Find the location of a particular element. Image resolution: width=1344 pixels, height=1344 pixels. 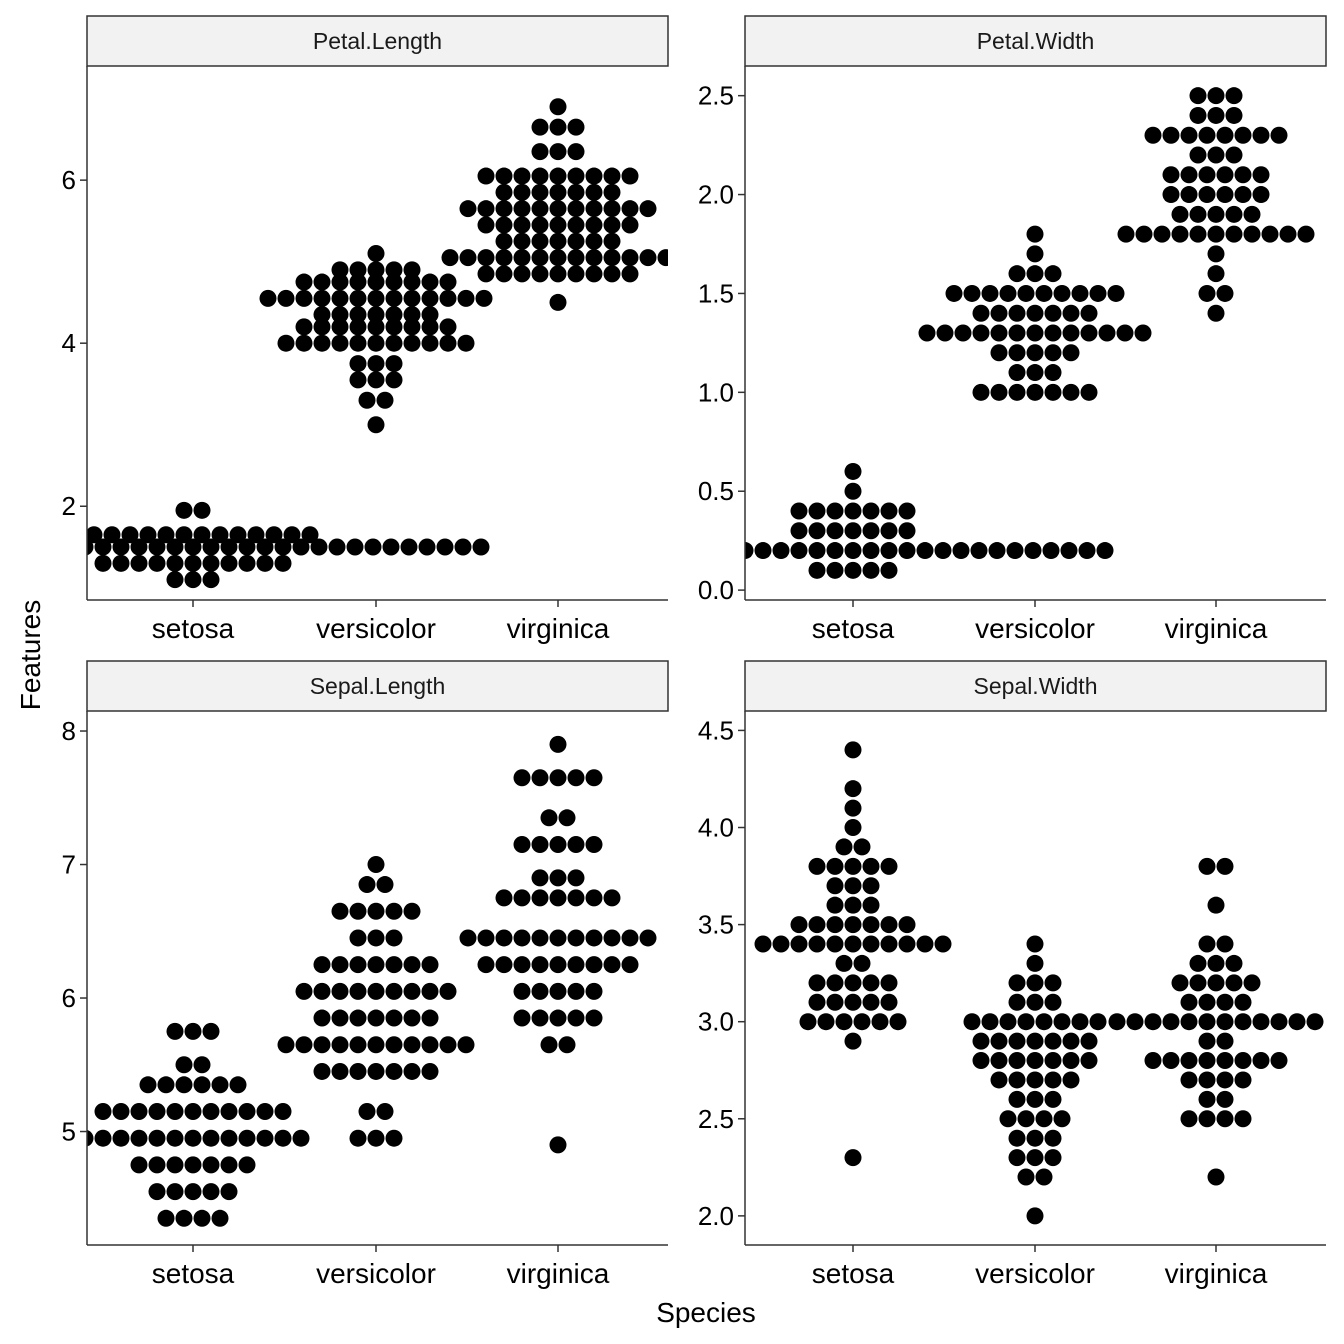

x-axis-title: Species is located at coordinates (706, 1312).